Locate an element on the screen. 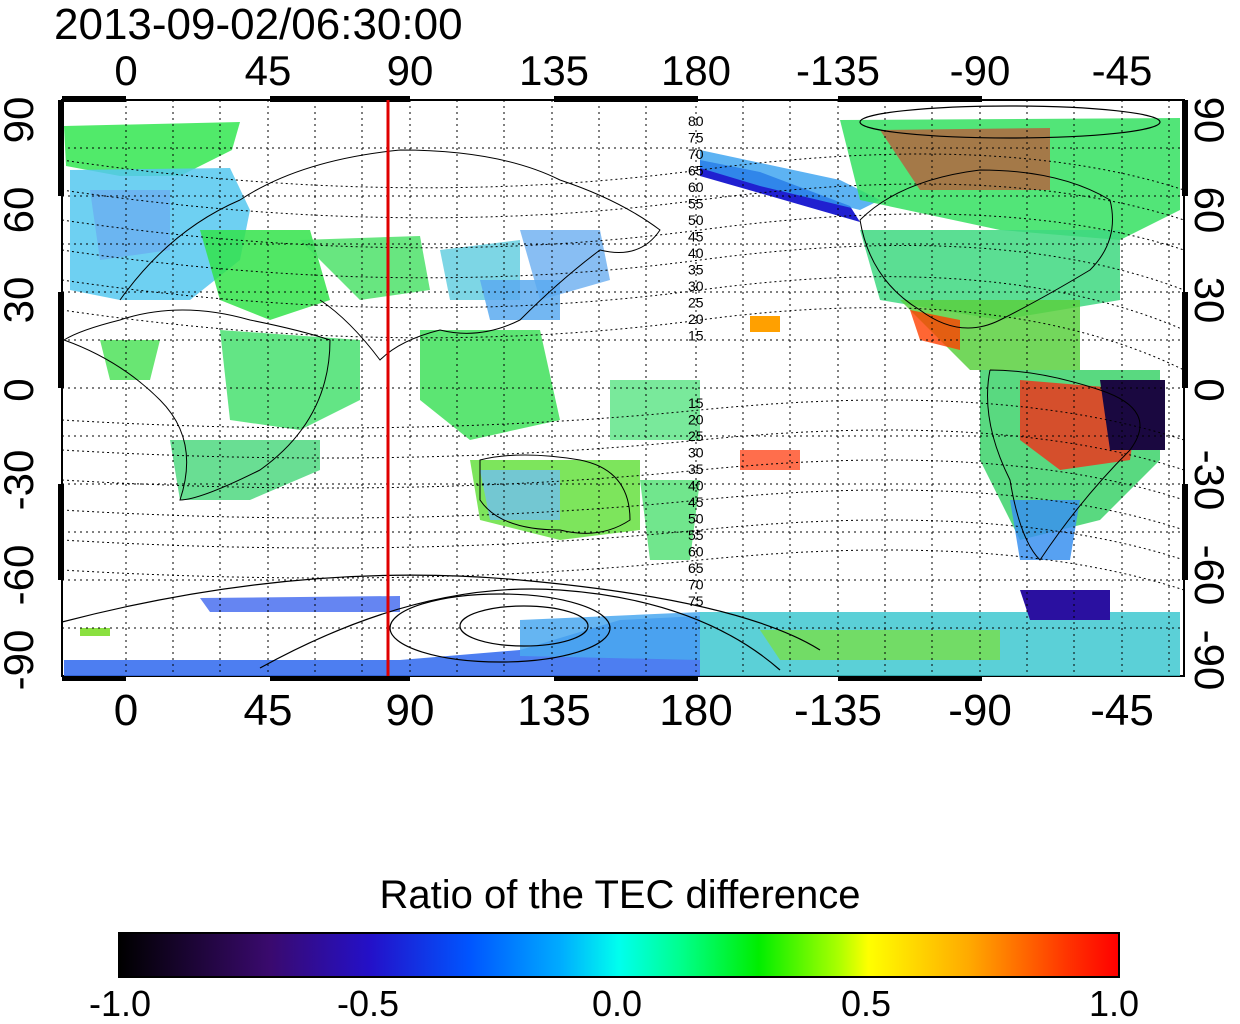 This screenshot has height=1024, width=1240. tick-left-2: 30 is located at coordinates (21, 300).